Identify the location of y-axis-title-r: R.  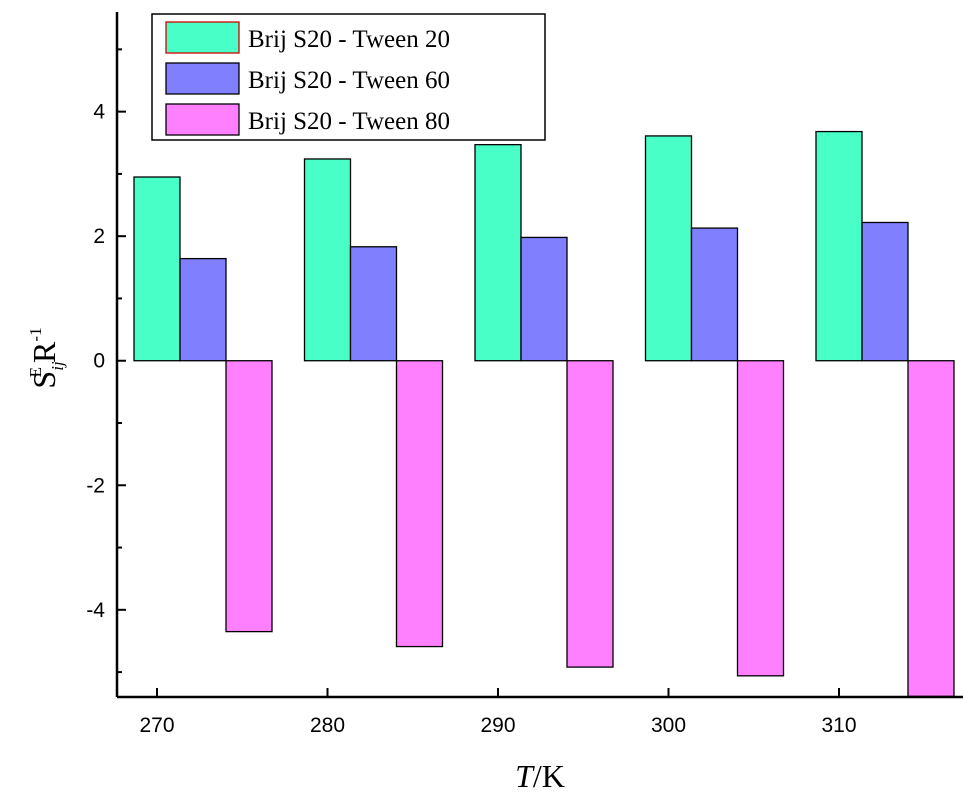
(44, 352).